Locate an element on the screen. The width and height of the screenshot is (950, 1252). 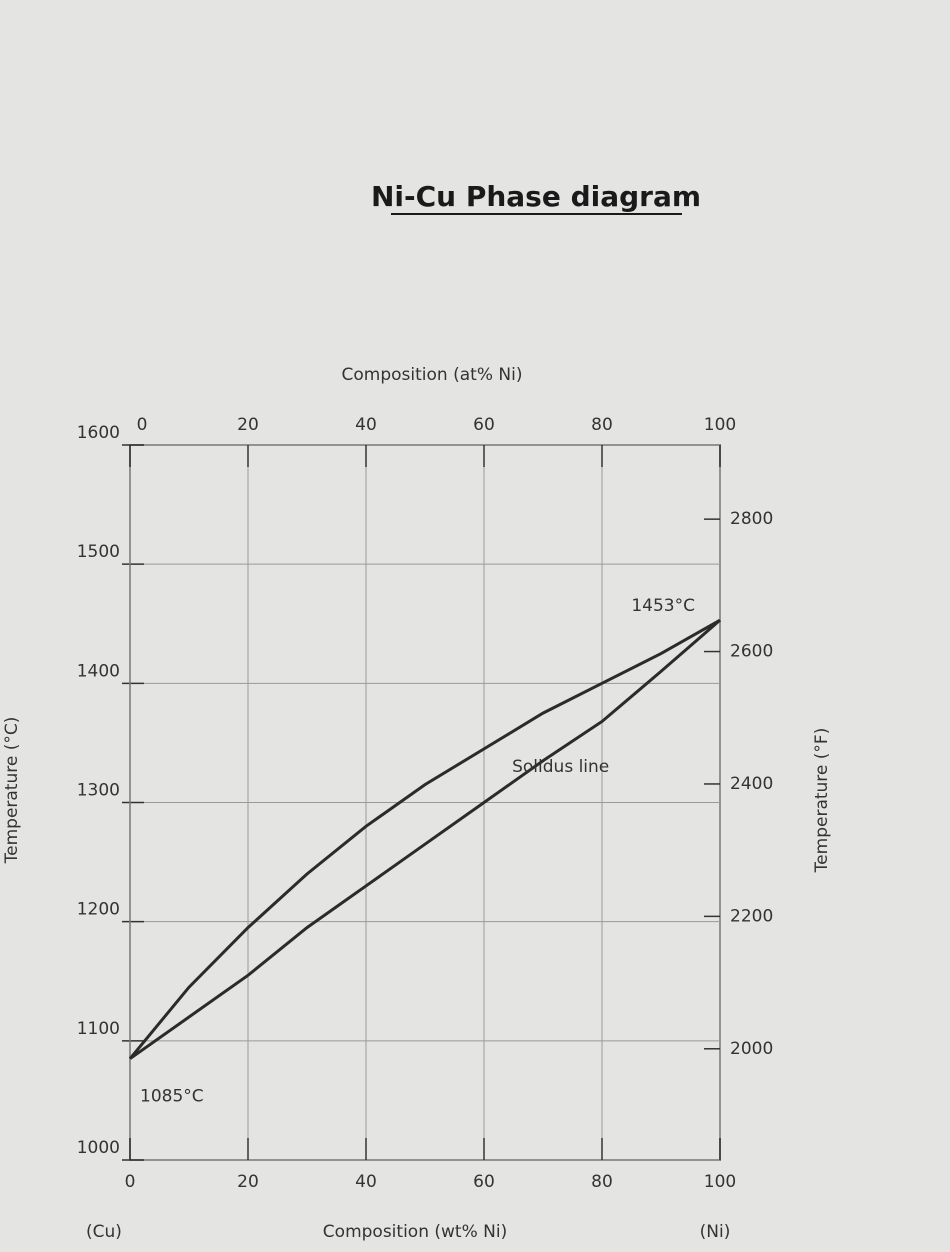
y2-tick-label: 2000 is located at coordinates (751, 1049).